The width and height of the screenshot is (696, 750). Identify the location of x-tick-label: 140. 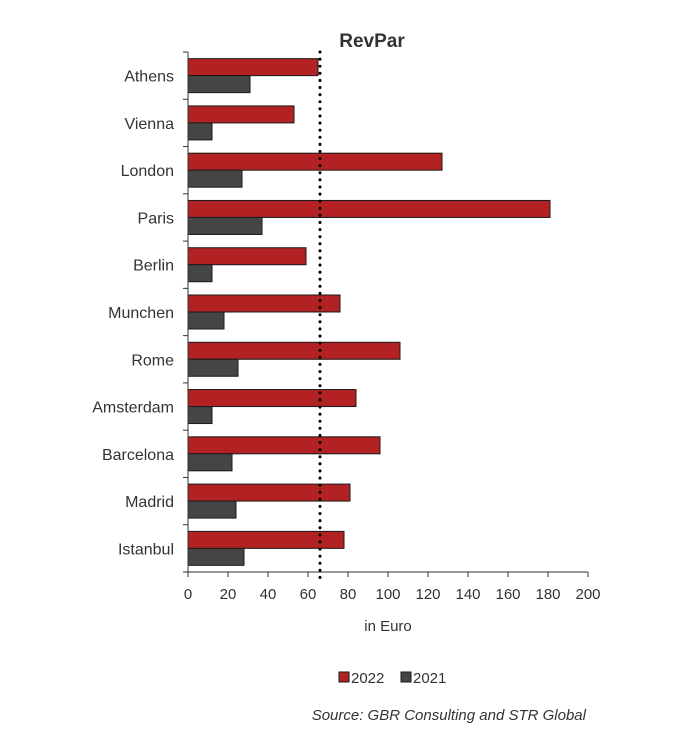
(467, 594).